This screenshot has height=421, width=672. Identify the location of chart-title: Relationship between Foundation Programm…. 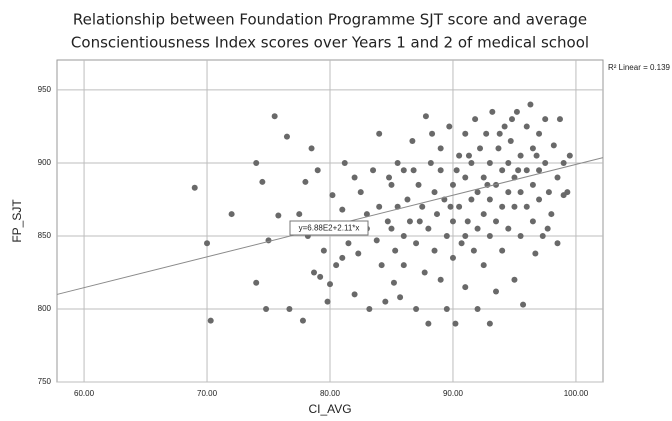
(330, 20).